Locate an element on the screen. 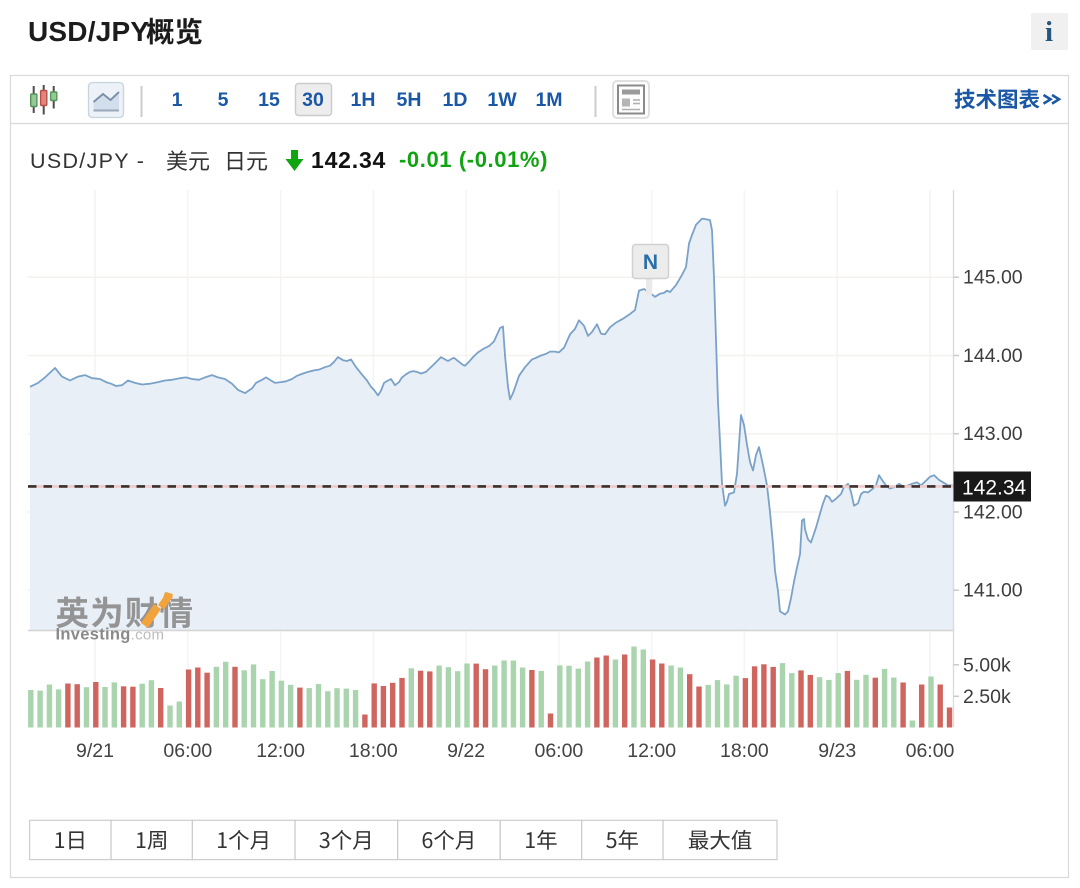  svg-text: 145.00 is located at coordinates (993, 278).